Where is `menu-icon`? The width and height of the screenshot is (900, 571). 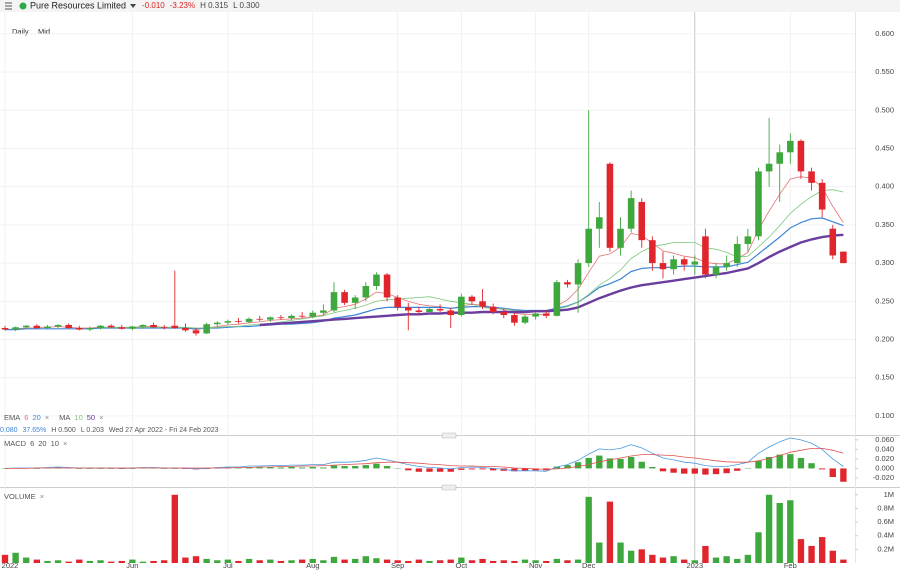
menu-icon is located at coordinates (8, 6).